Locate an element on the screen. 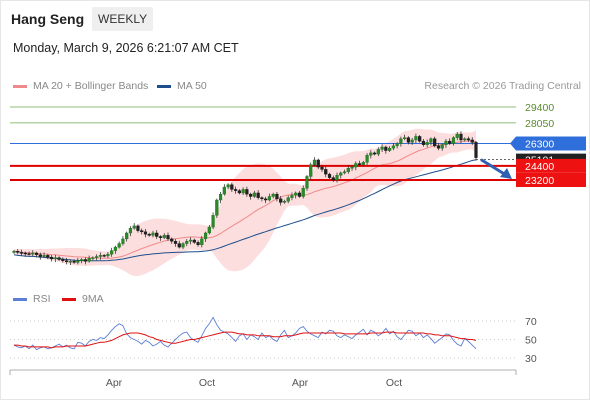 The height and width of the screenshot is (400, 590). legend-9ma: 9MA is located at coordinates (83, 299).